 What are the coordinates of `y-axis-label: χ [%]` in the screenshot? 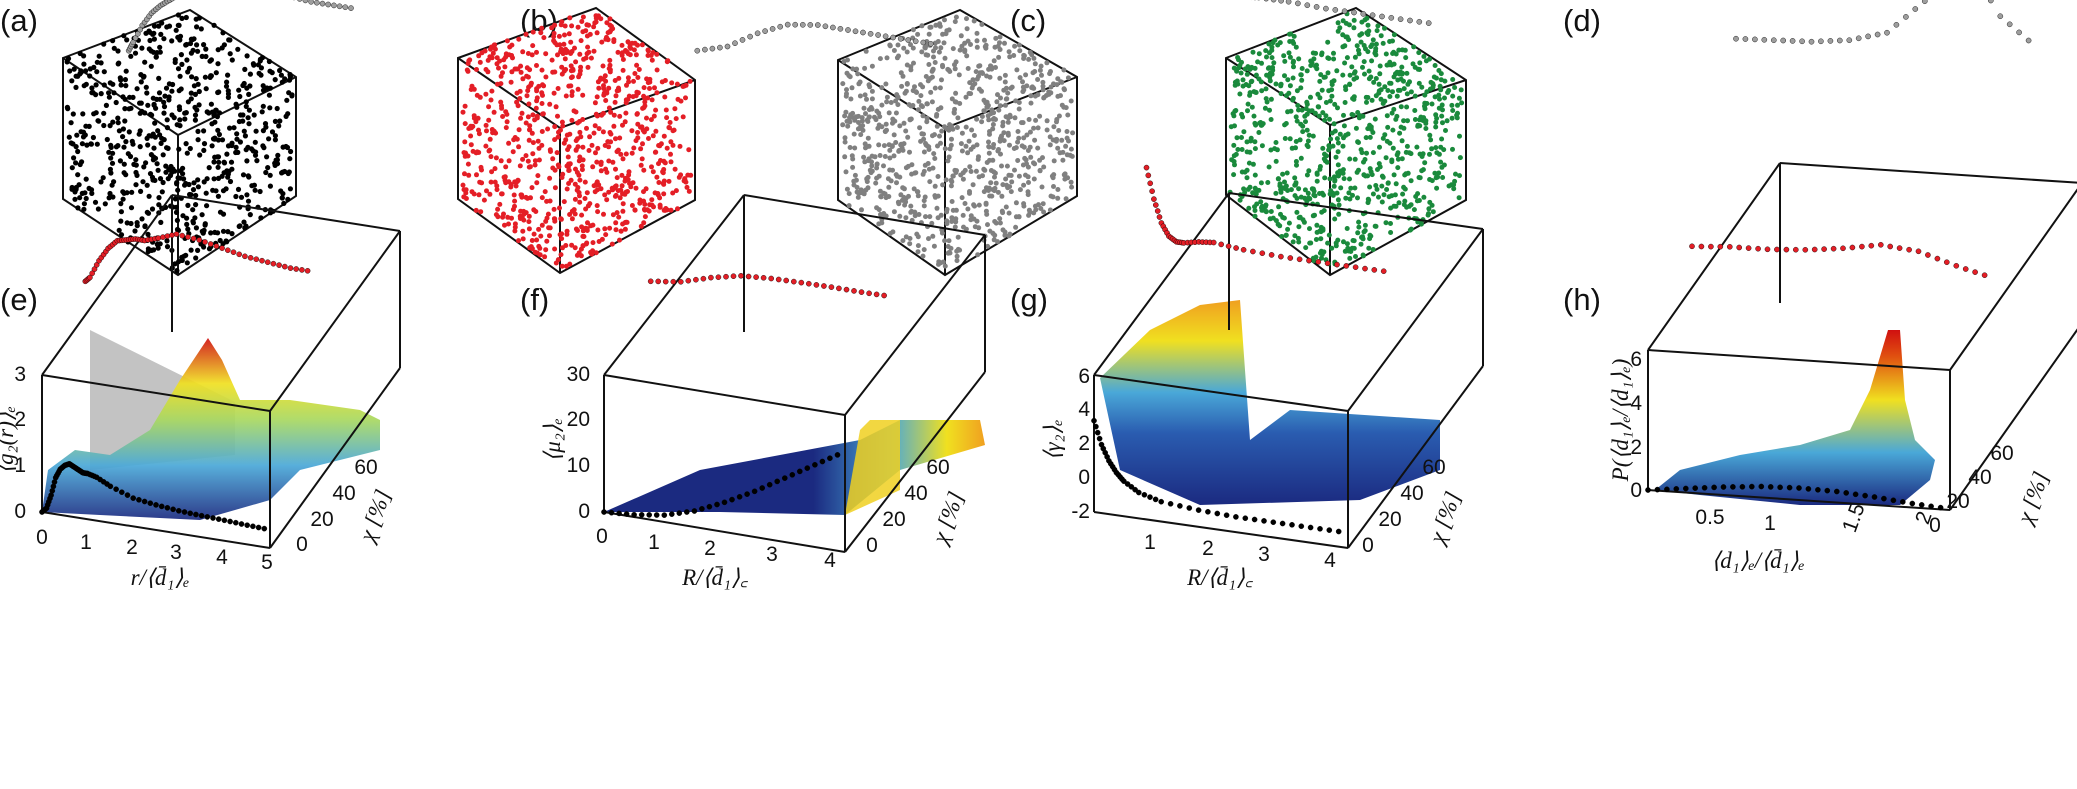 It's located at (2032, 498).